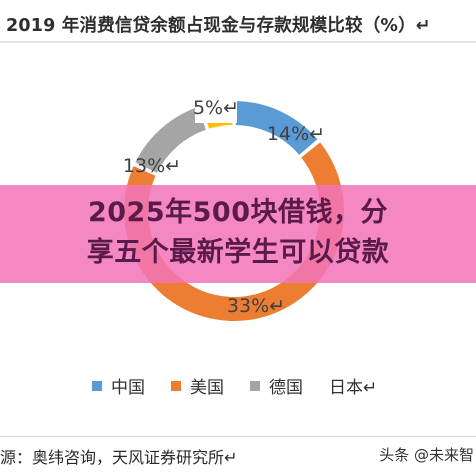 The image size is (476, 476). I want to click on data-label-3: 5%↵, so click(216, 108).